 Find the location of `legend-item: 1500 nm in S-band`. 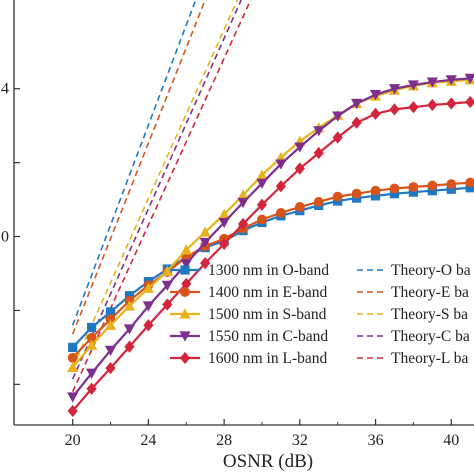

legend-item: 1500 nm in S-band is located at coordinates (248, 314).